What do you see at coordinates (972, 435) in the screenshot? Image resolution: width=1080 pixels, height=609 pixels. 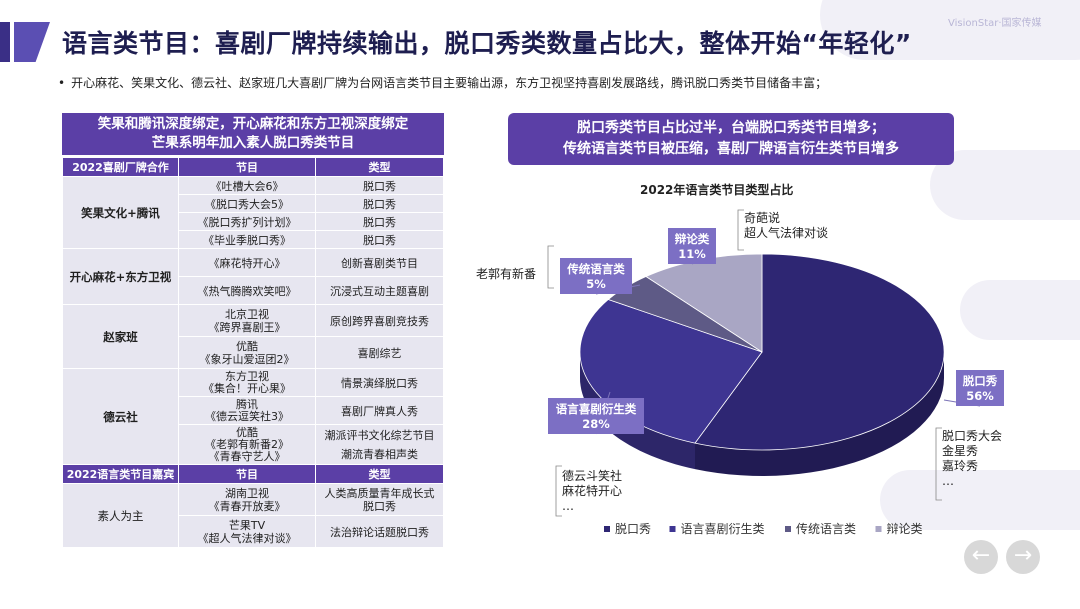 I see `slice-example-text: 脱口秀大会` at bounding box center [972, 435].